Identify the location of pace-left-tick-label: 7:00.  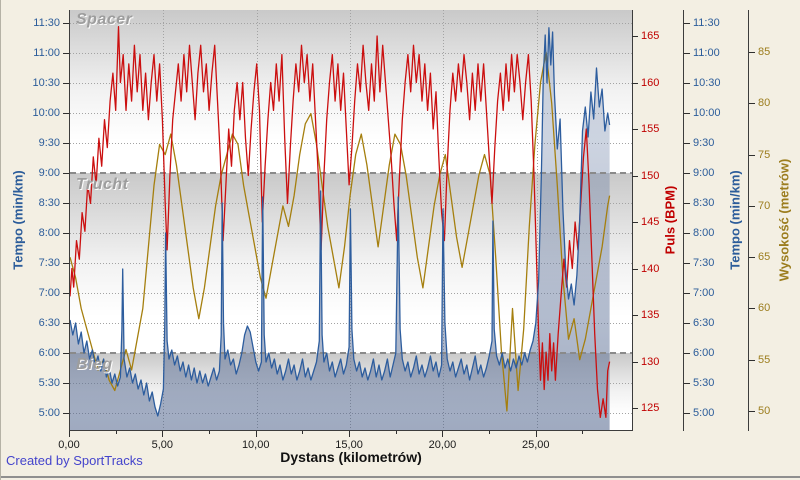
(49, 293).